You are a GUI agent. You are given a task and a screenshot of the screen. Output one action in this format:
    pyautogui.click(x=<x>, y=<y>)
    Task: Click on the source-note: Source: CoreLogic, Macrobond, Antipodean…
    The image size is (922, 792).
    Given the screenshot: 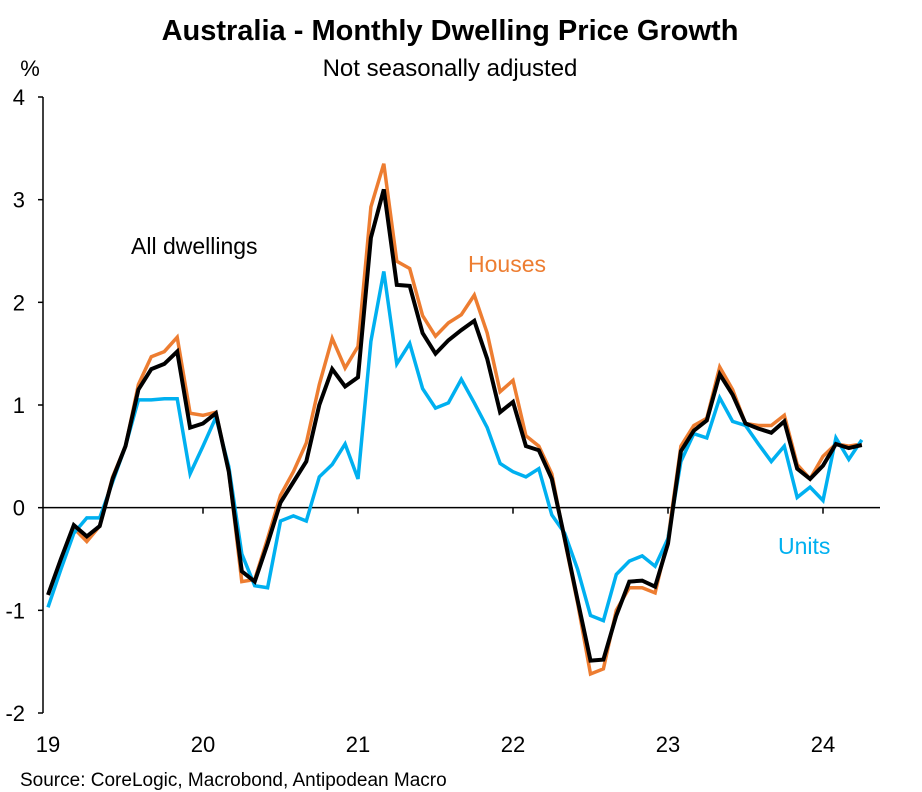 What is the action you would take?
    pyautogui.click(x=233, y=780)
    